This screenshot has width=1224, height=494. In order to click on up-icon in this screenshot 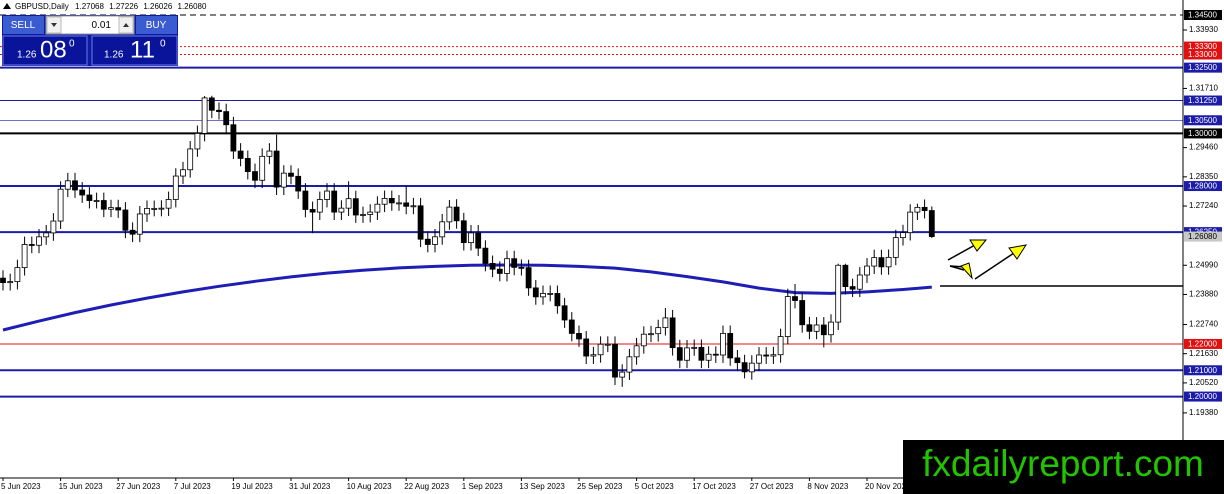, I will do `click(126, 25)`.